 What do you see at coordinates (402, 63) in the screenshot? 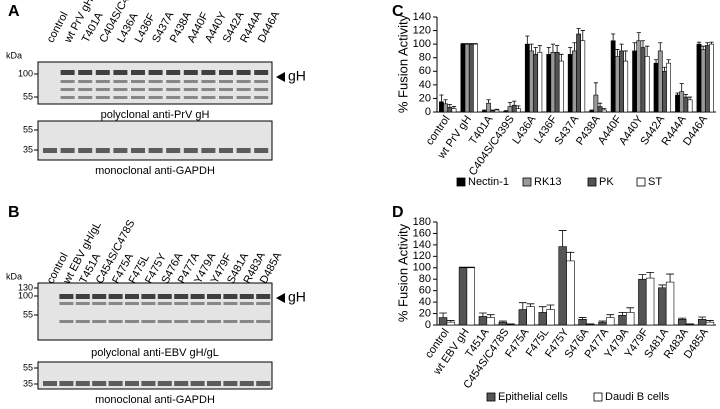
I see `y-axis-title: % Fusion Activity` at bounding box center [402, 63].